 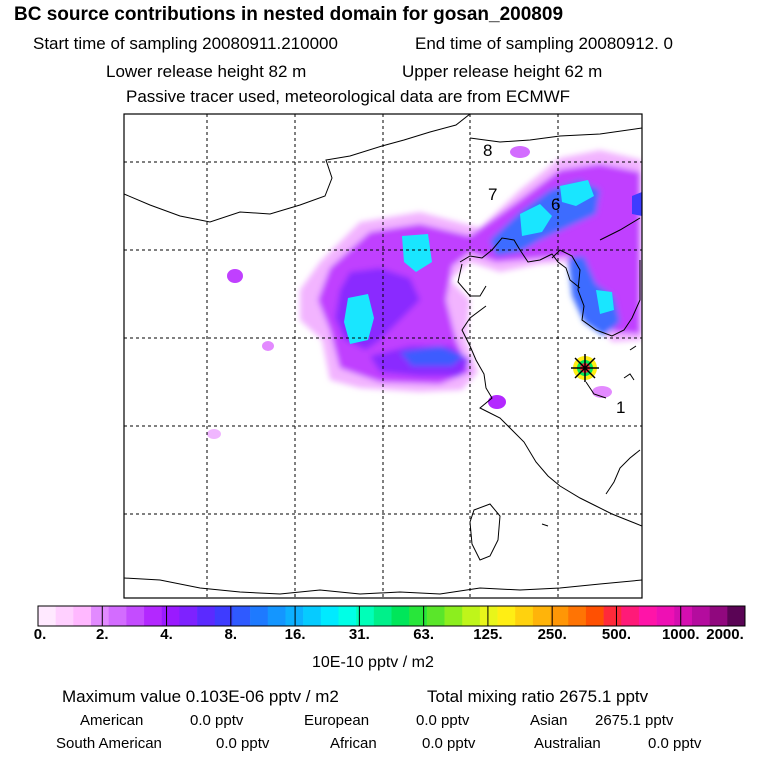 What do you see at coordinates (166, 634) in the screenshot?
I see `colorbar-tick-label: 4.` at bounding box center [166, 634].